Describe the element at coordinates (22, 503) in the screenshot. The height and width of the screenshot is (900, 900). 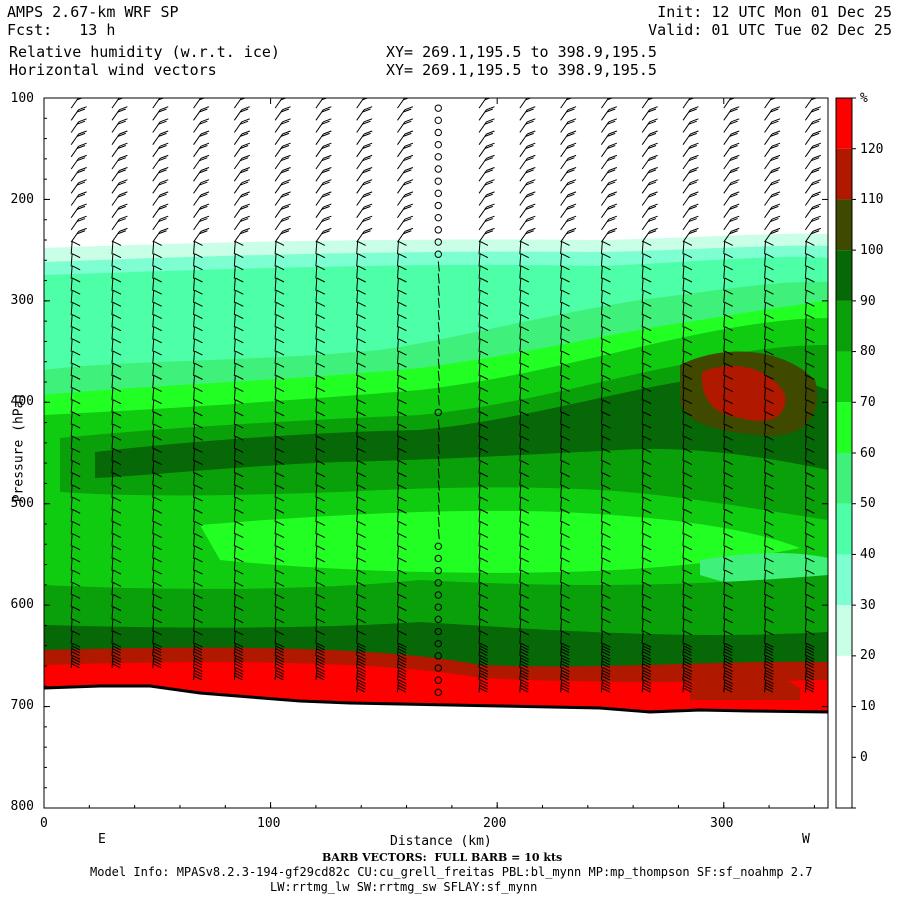
I see `y-tick-500: 500` at that location.